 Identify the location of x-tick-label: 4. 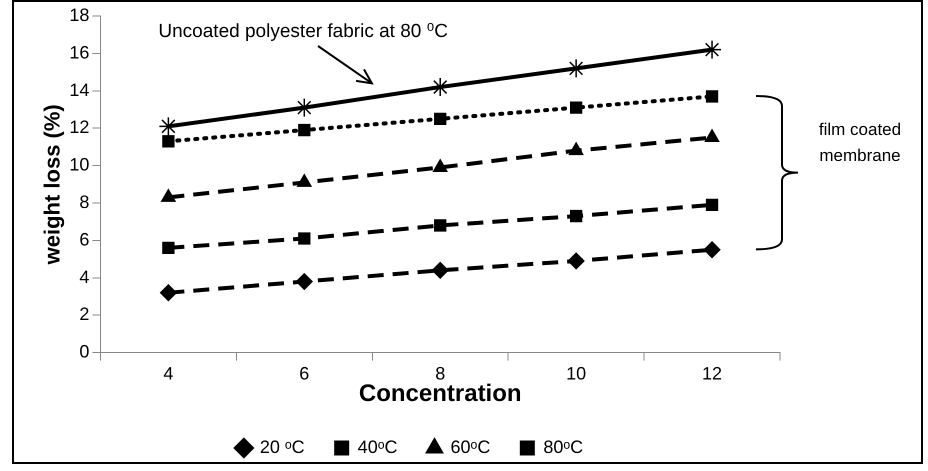
(168, 373).